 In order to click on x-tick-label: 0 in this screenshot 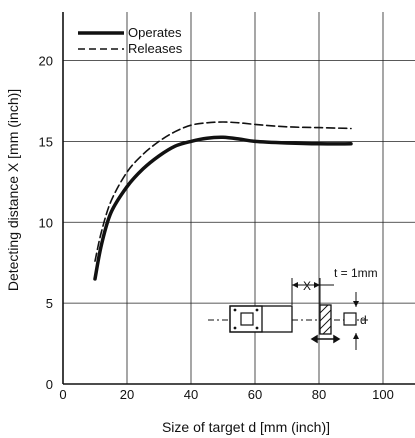, I will do `click(62, 394)`.